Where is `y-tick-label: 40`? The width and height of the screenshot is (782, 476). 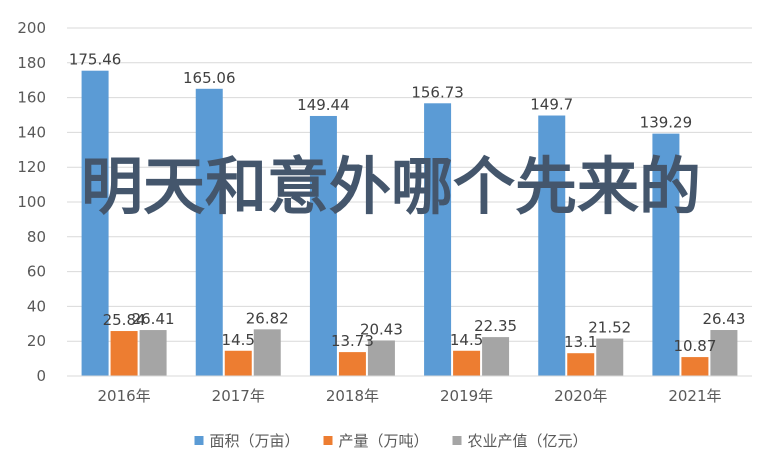
y-tick-label: 40 is located at coordinates (36, 306).